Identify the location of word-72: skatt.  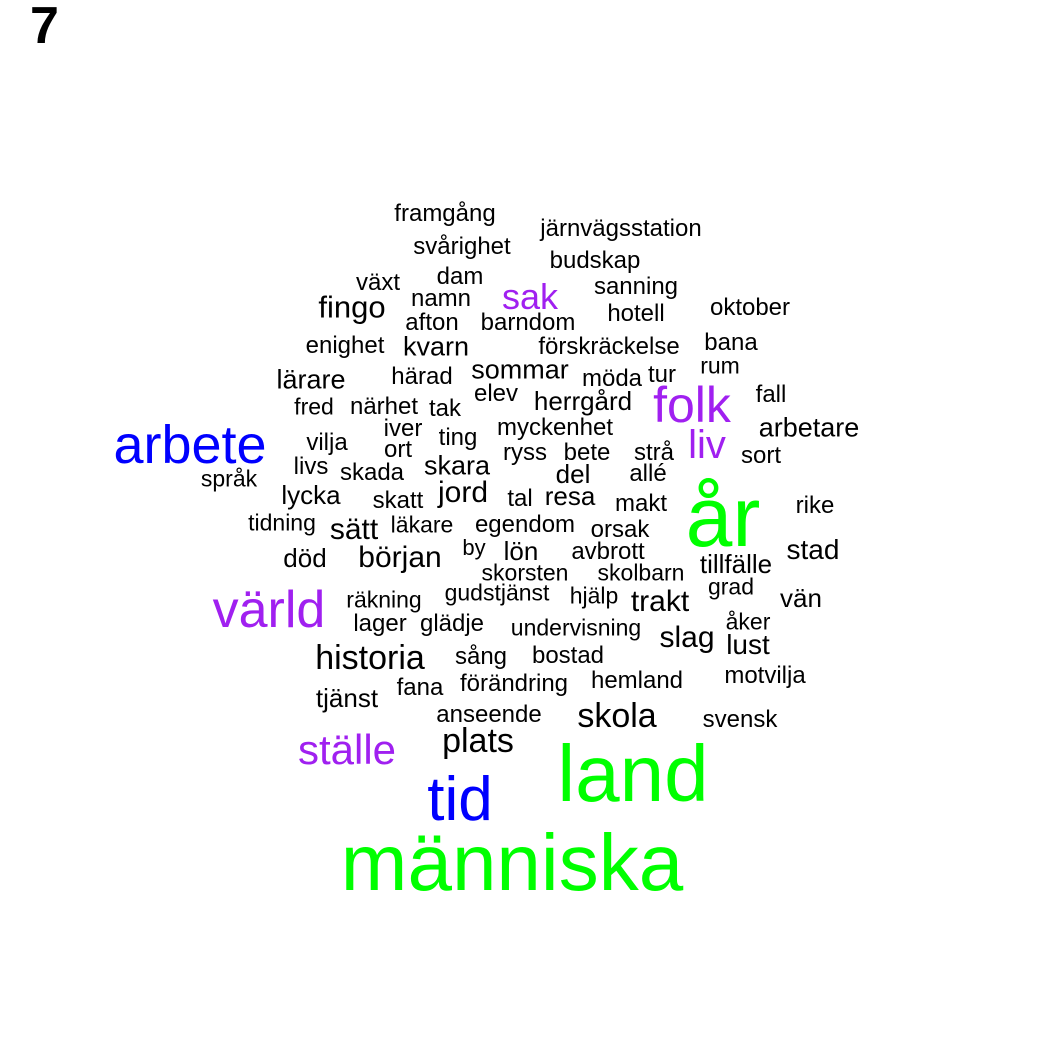
(398, 500).